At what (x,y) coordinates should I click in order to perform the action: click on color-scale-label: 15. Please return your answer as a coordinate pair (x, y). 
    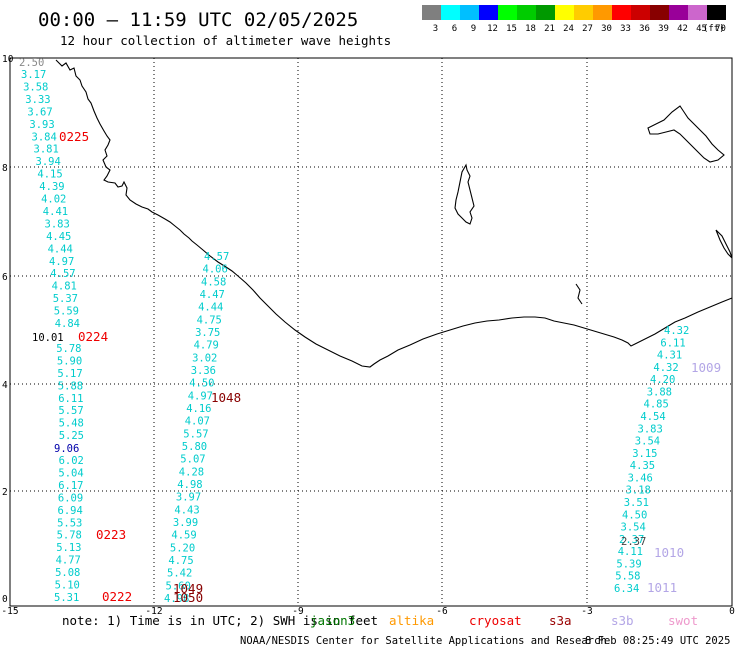
    Looking at the image, I should click on (511, 29).